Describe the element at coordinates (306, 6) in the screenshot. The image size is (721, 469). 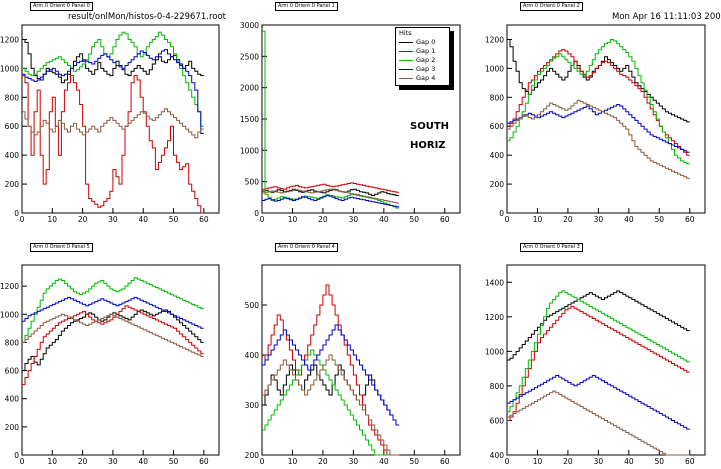
I see `panel-title: Arm 0 Orient 0 Panel 1` at that location.